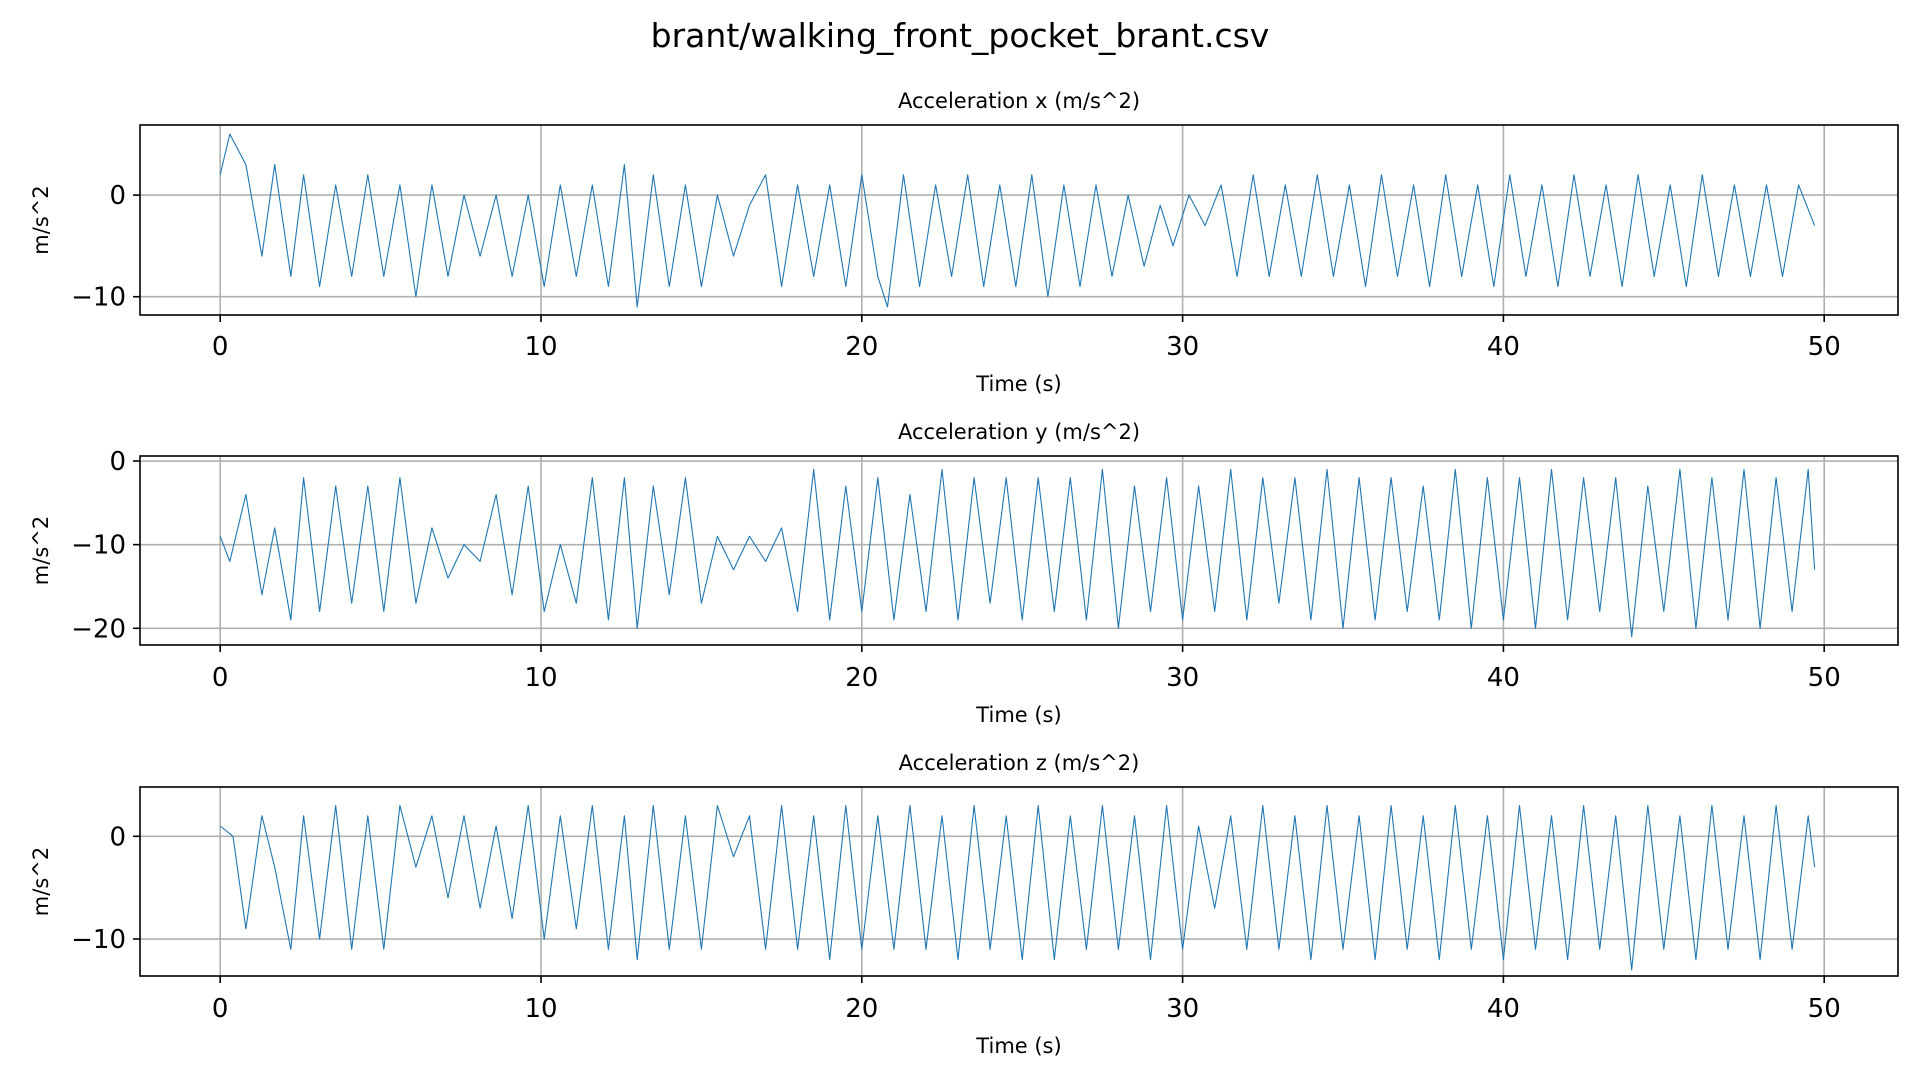 This screenshot has width=1920, height=1080. What do you see at coordinates (98, 629) in the screenshot?
I see `y-tick-label: −20` at bounding box center [98, 629].